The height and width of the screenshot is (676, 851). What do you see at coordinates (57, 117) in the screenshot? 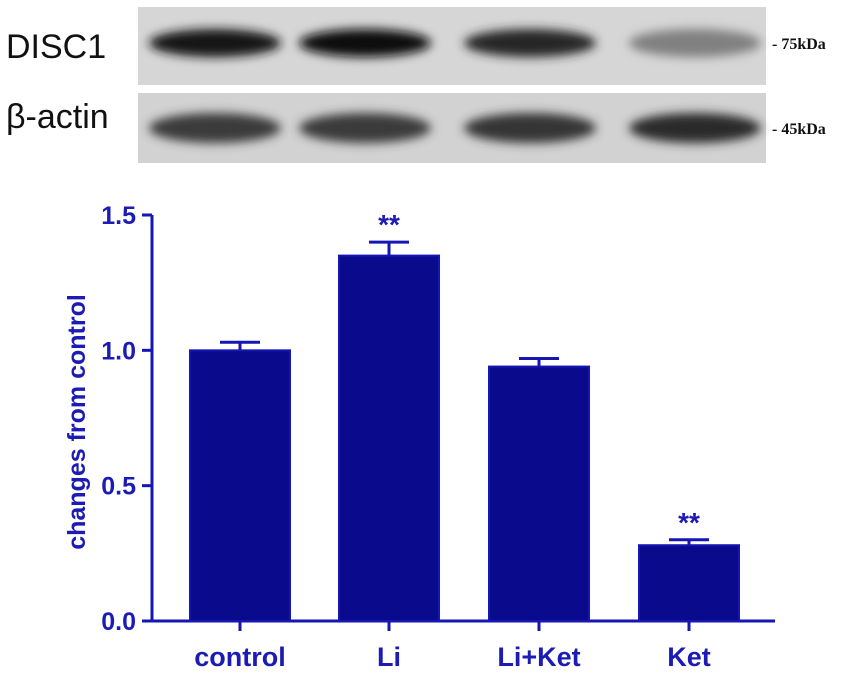
I see `blot-label-actin: β-actin` at bounding box center [57, 117].